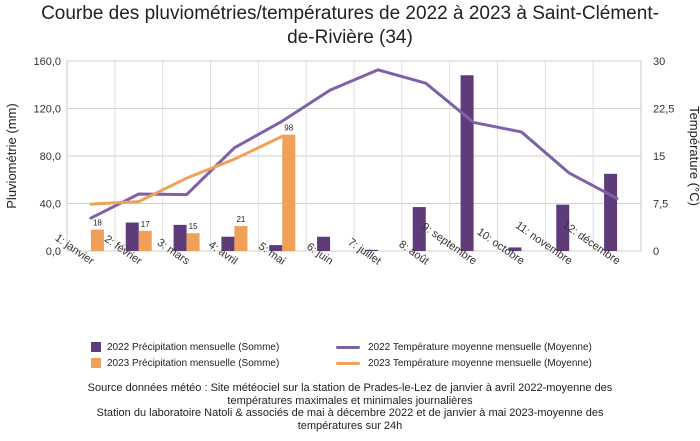 This screenshot has width=700, height=441. Describe the element at coordinates (47, 110) in the screenshot. I see `y-tick-label: 120,0` at that location.